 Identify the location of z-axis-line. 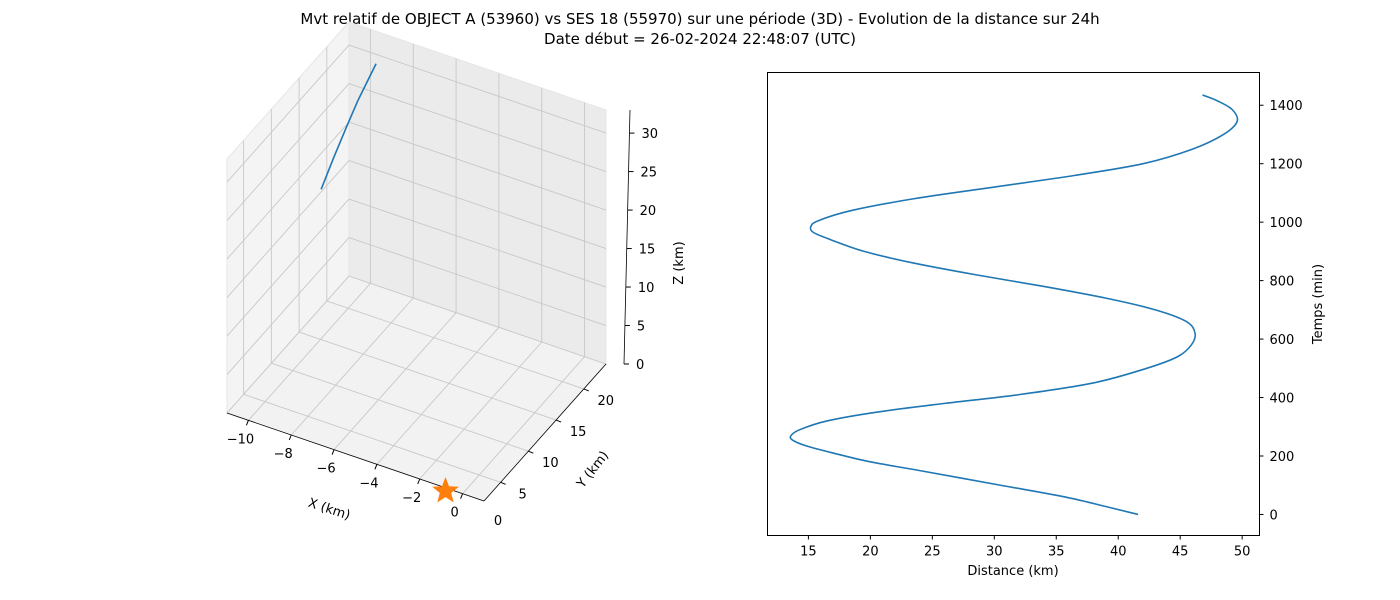
(627, 237).